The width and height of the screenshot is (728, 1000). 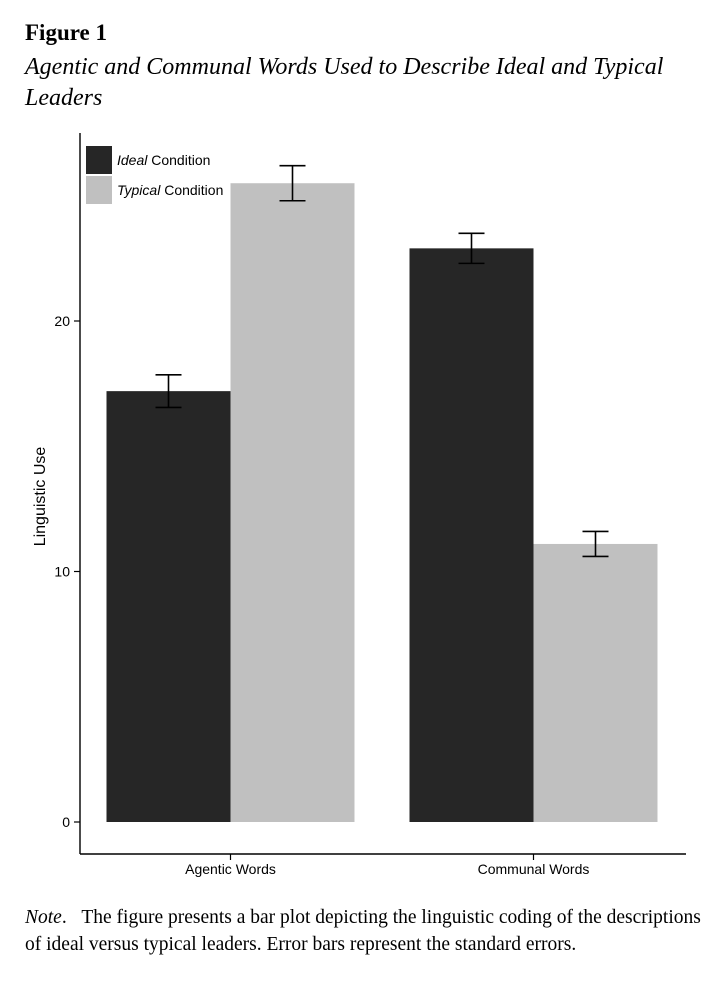 What do you see at coordinates (139, 190) in the screenshot?
I see `legend-label-emphasis: Typical` at bounding box center [139, 190].